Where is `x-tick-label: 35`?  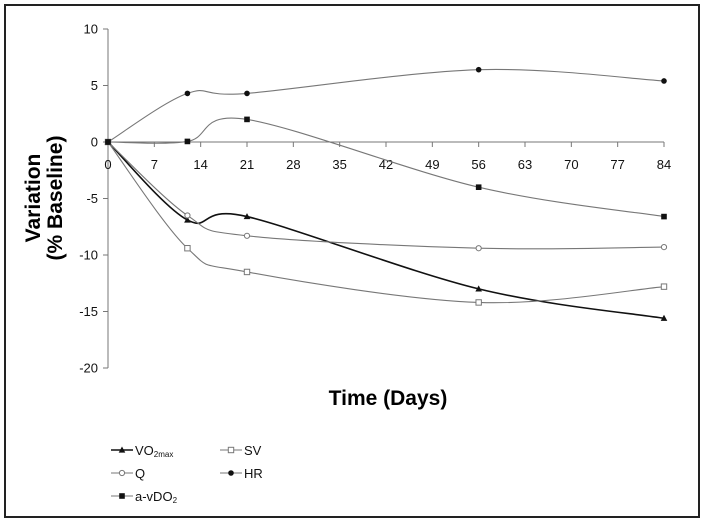
x-tick-label: 35 is located at coordinates (339, 164).